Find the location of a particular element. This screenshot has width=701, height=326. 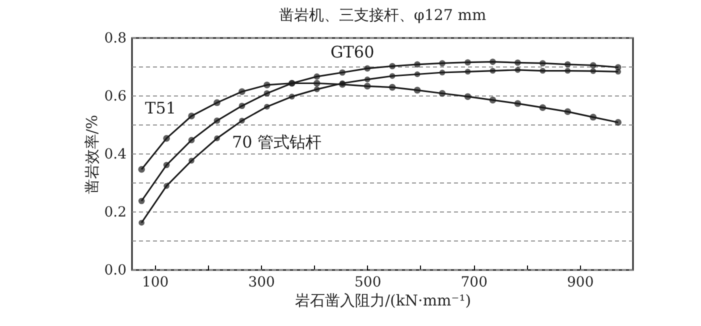

x-tick-label: 700 is located at coordinates (474, 282).